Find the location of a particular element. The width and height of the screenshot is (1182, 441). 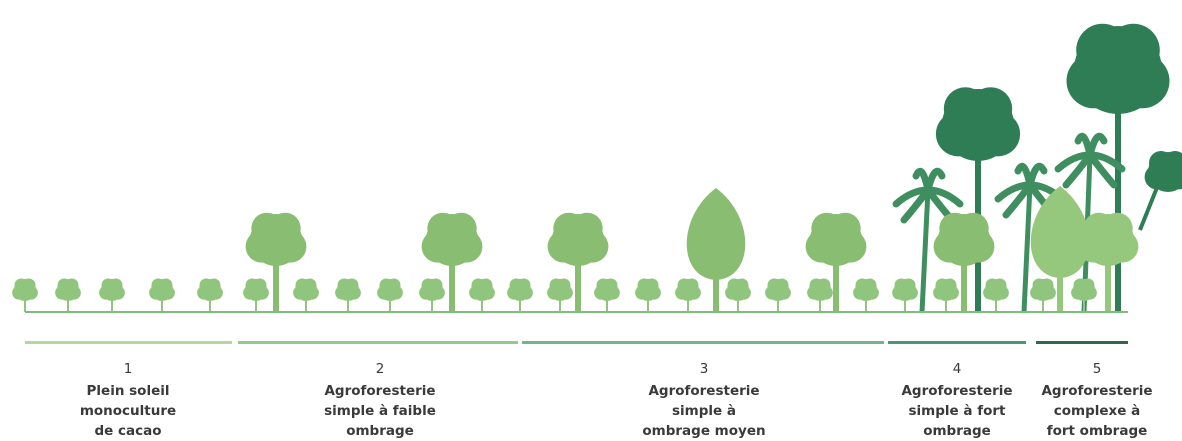

stage-number: 5 is located at coordinates (1097, 369).